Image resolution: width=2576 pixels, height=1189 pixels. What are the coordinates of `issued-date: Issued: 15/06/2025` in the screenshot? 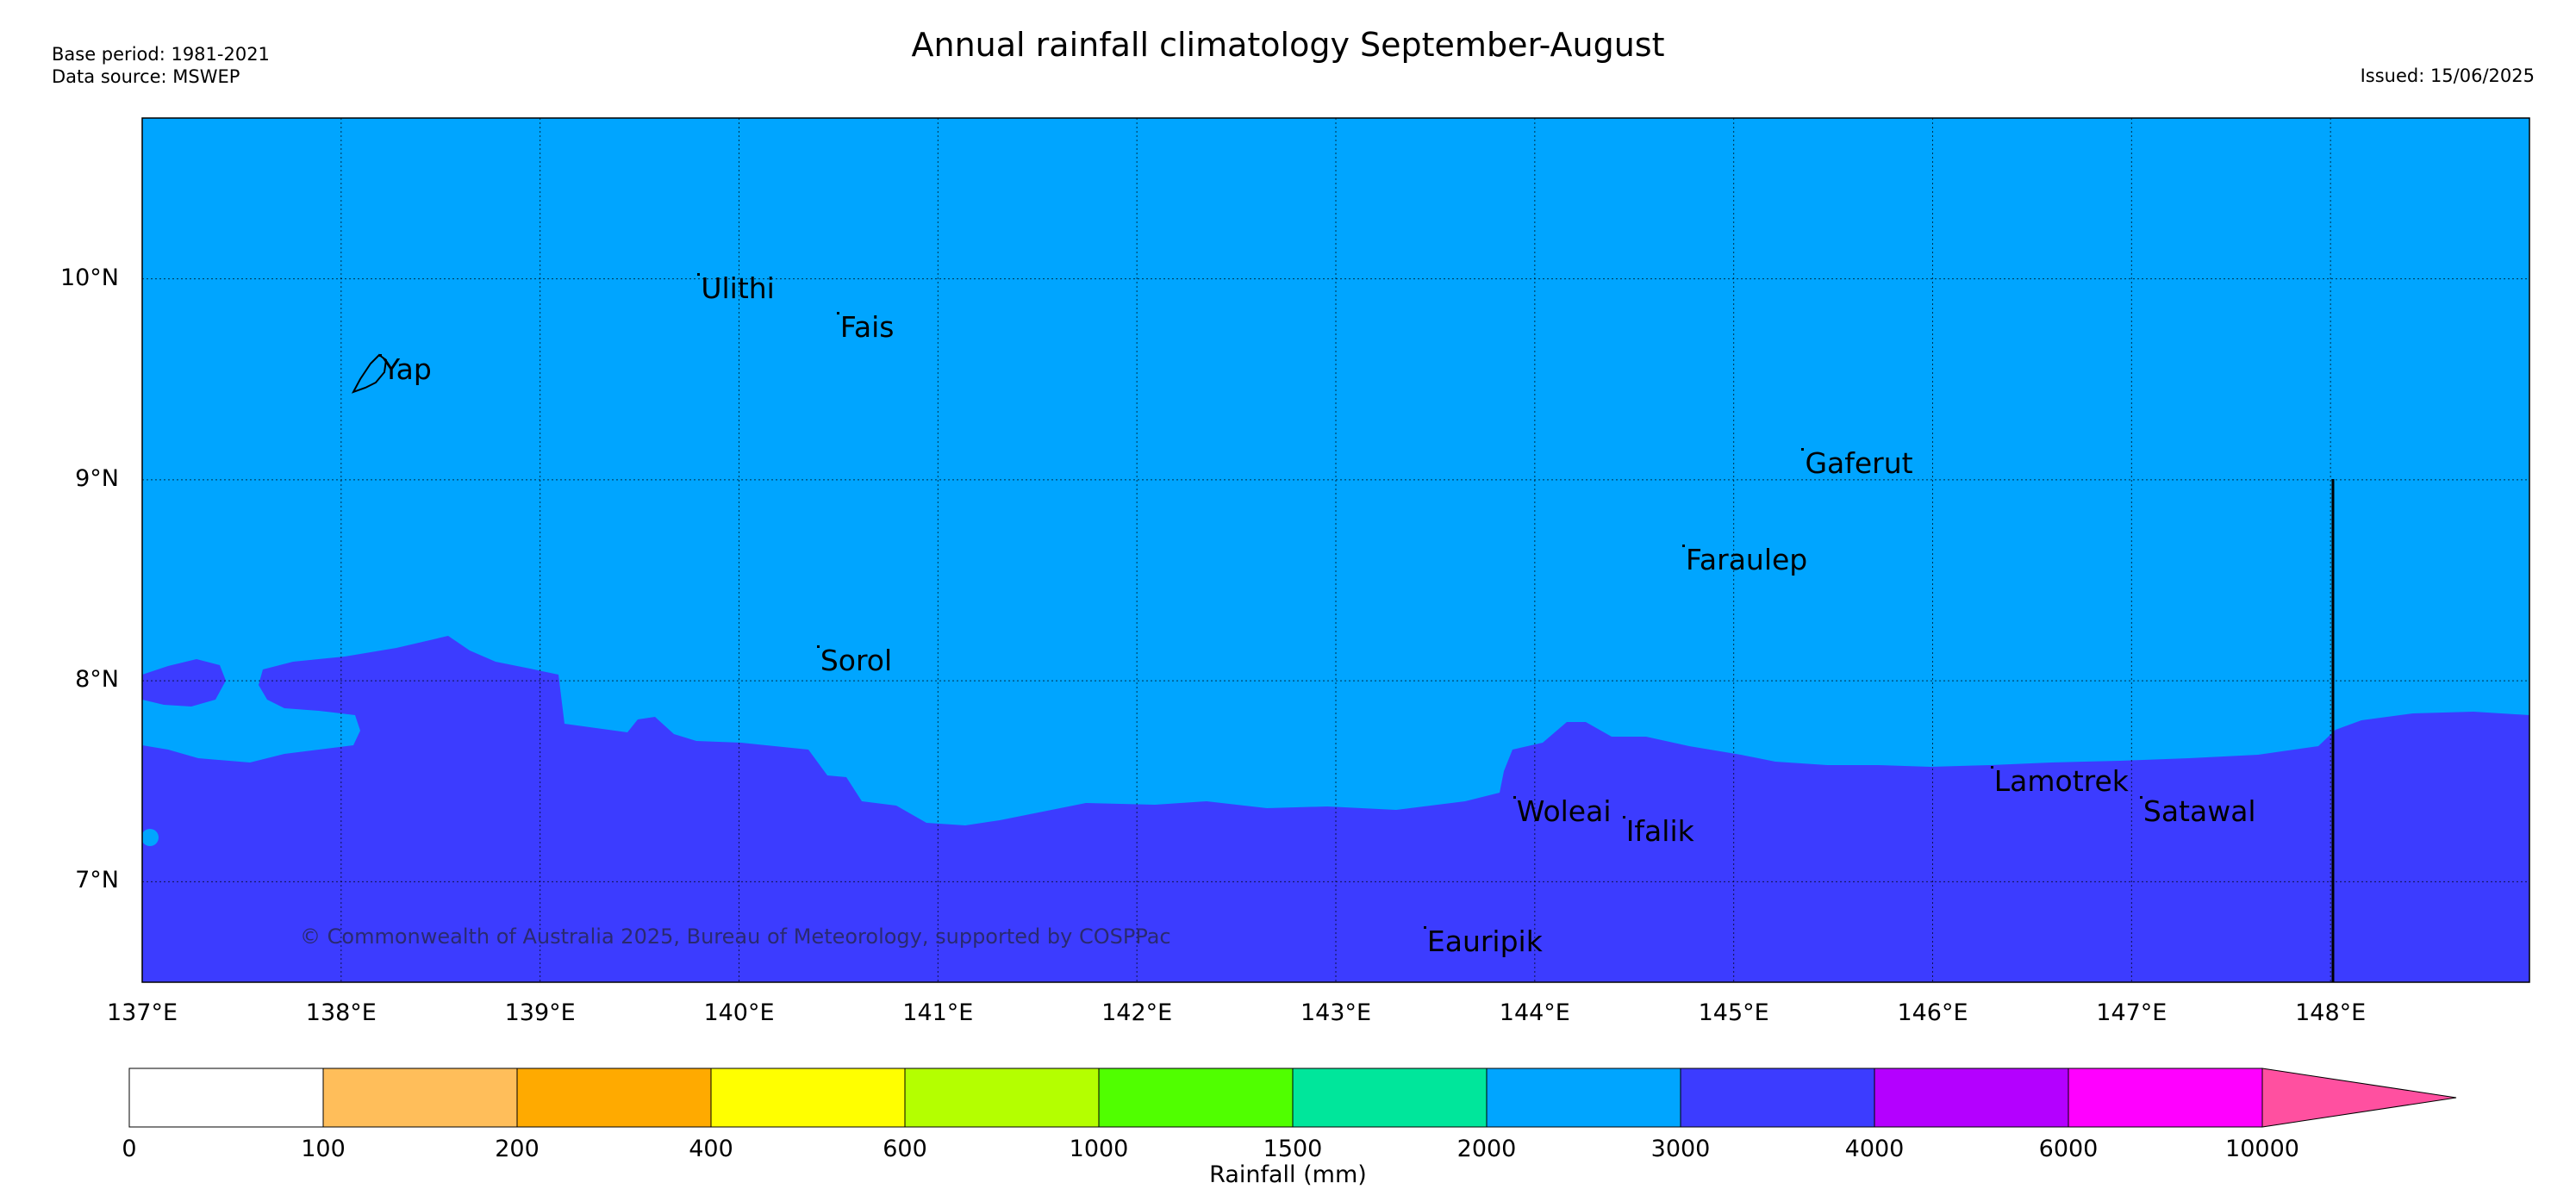 It's located at (2447, 75).